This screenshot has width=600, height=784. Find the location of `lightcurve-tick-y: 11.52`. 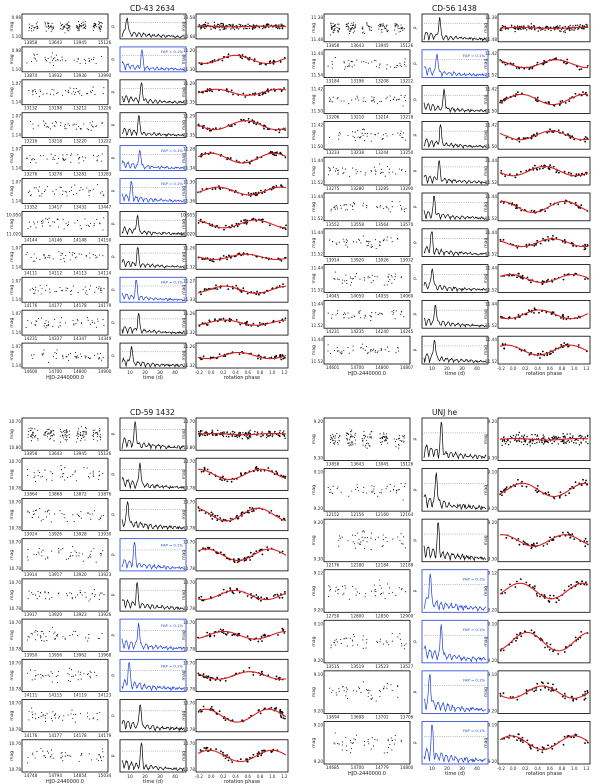

lightcurve-tick-y: 11.52 is located at coordinates (317, 254).